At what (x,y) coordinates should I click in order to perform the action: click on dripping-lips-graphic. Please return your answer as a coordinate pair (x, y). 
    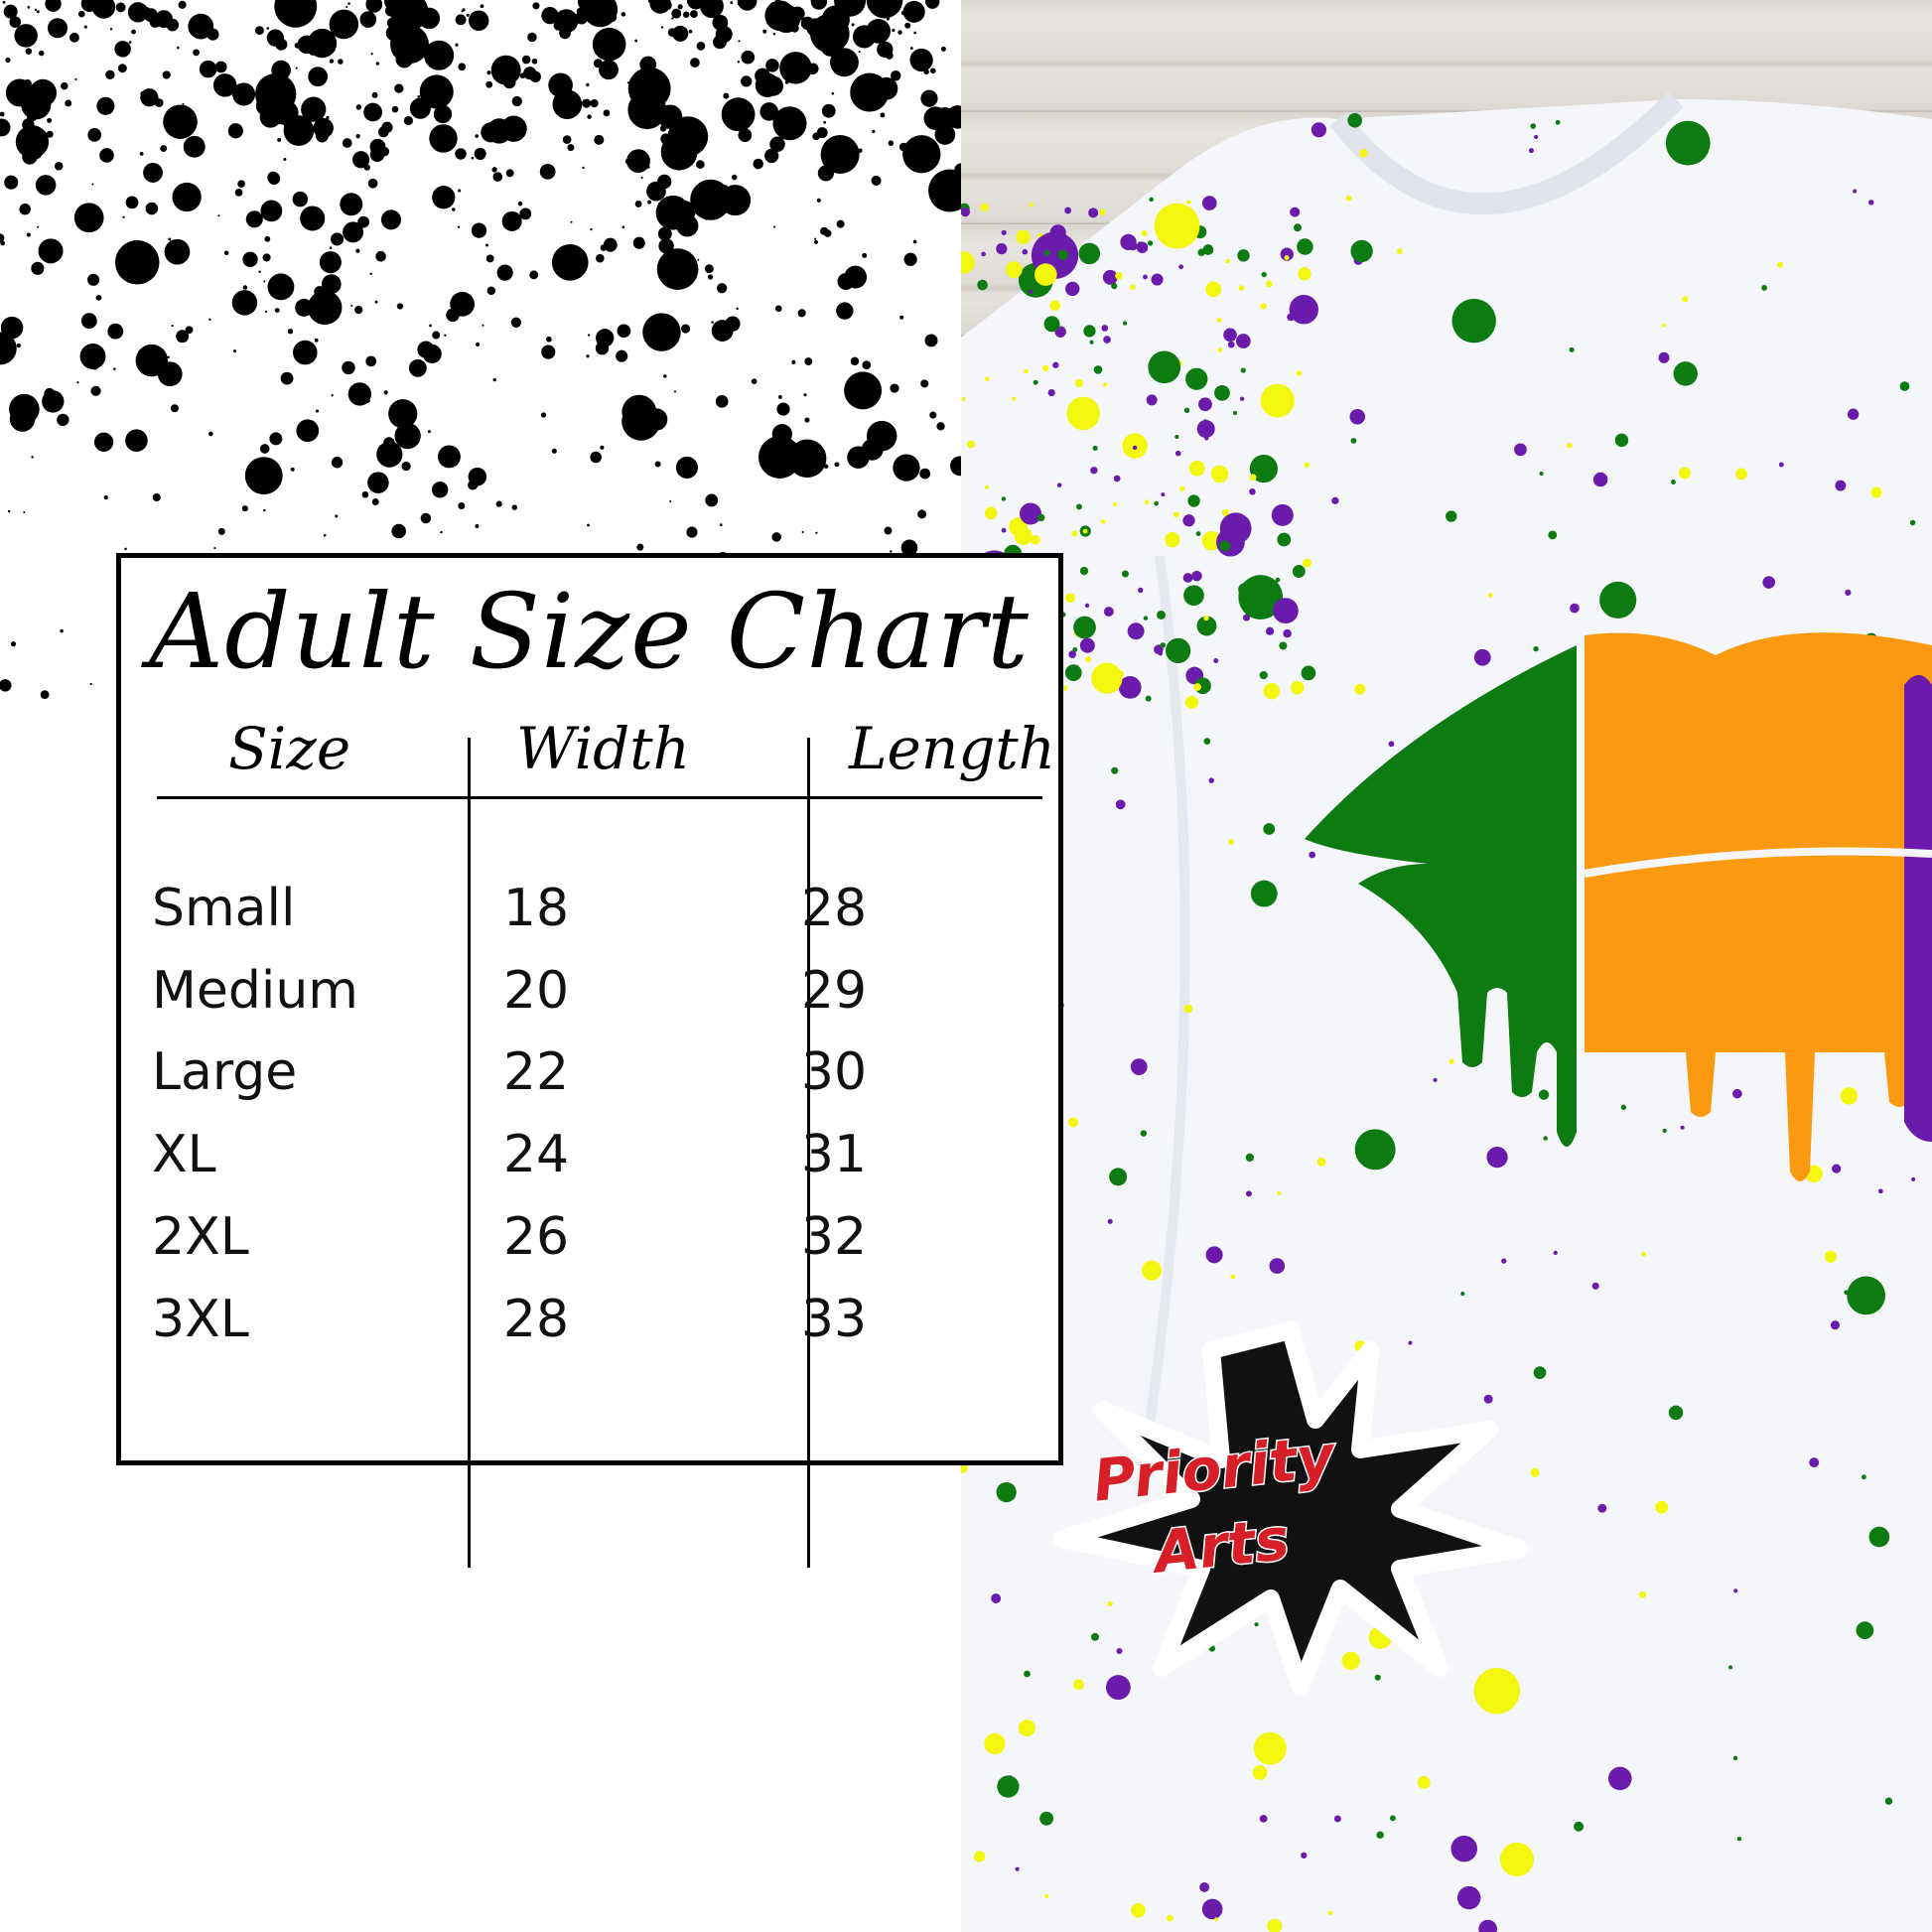
    Looking at the image, I should click on (1618, 906).